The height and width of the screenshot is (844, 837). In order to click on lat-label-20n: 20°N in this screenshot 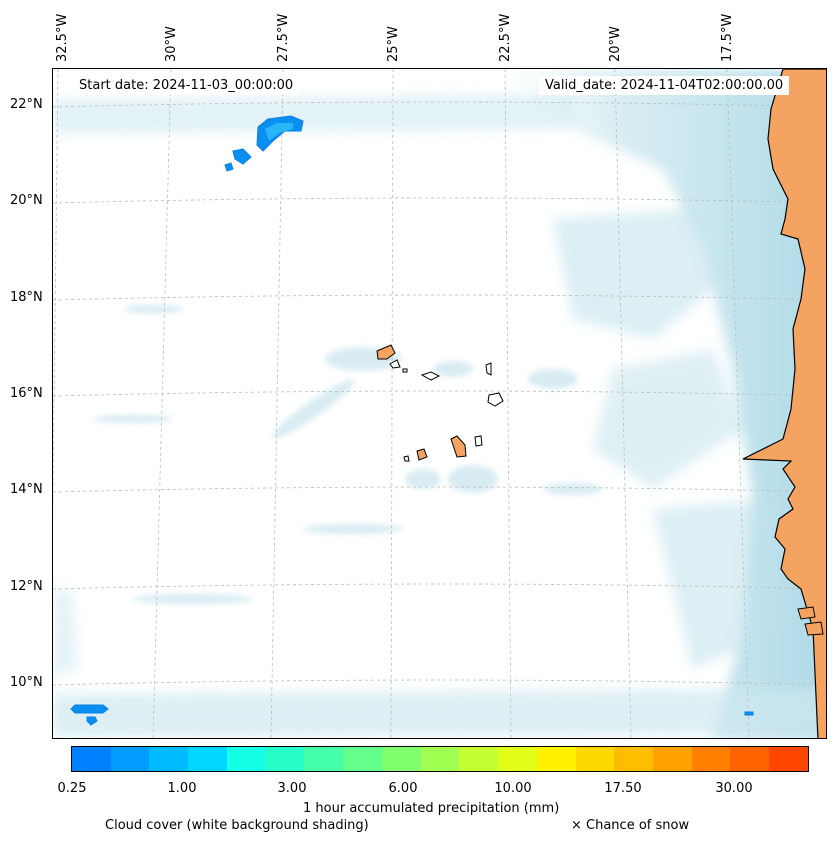, I will do `click(26, 200)`.